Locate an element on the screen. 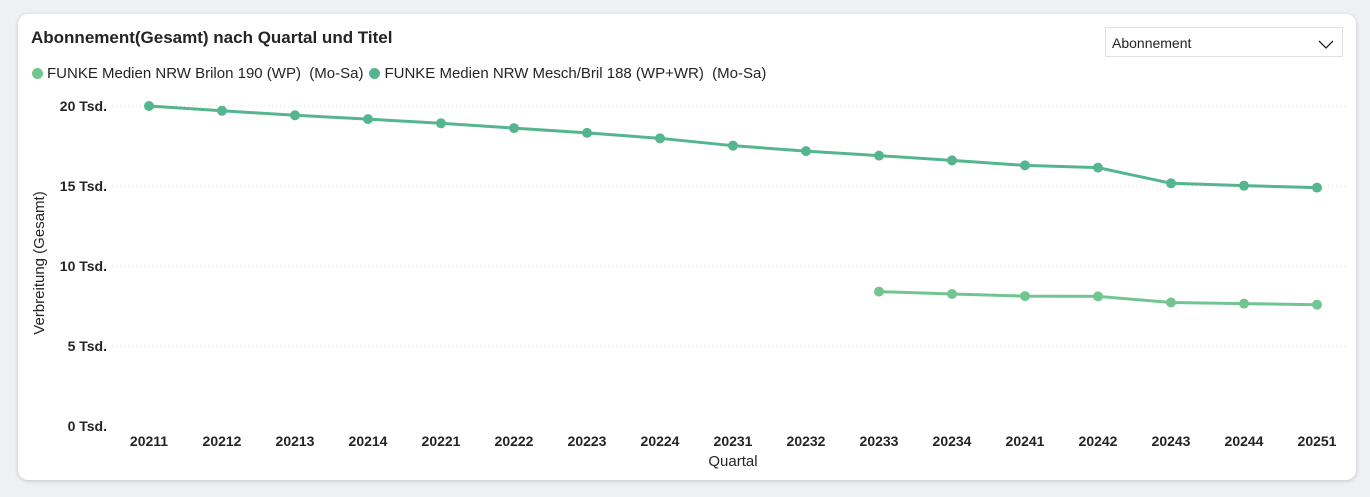 Image resolution: width=1370 pixels, height=497 pixels. x-tick-label: 20234 is located at coordinates (952, 441).